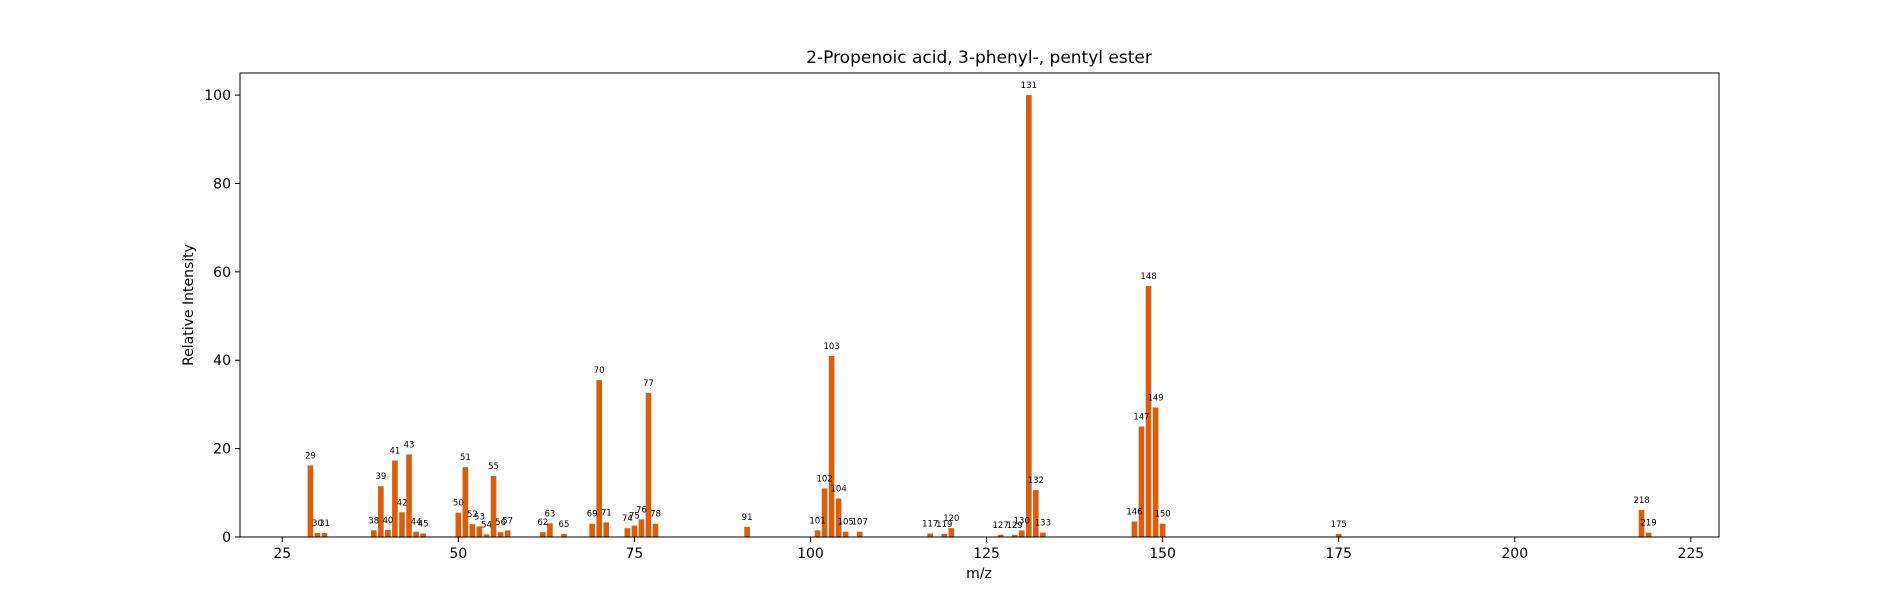 The image size is (1900, 600). I want to click on peak-label: 101, so click(817, 521).